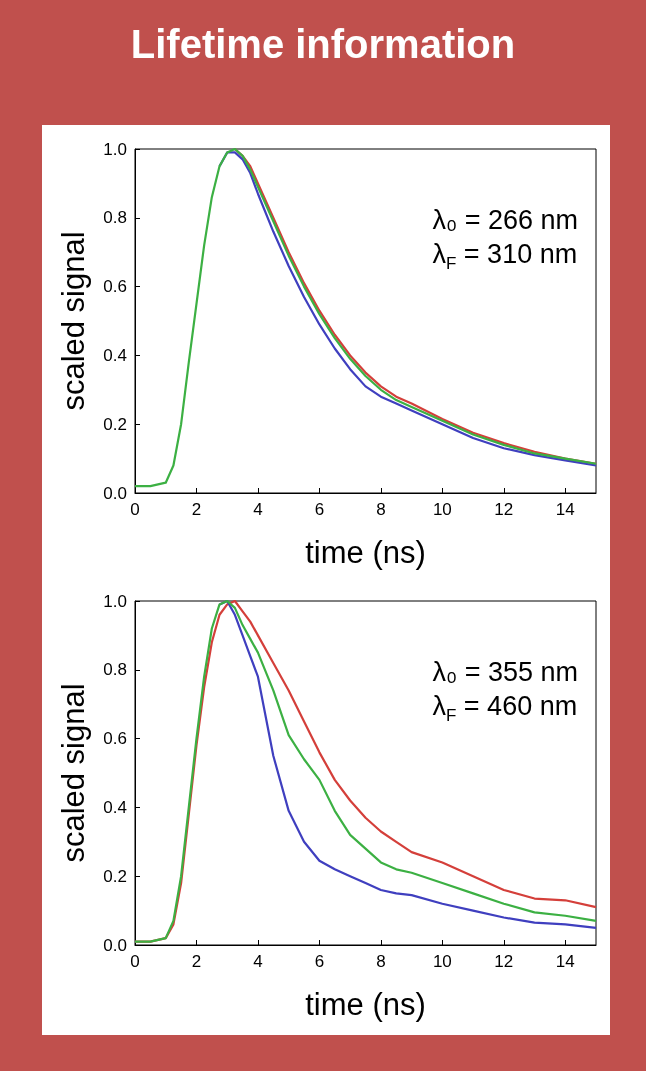  I want to click on annotation: λ$_{F}$ = 310 nm, so click(505, 256).